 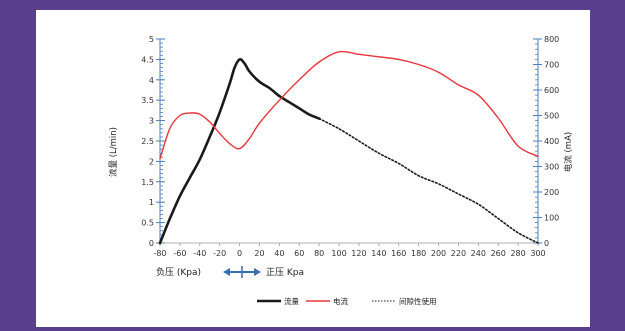 I want to click on y2-tick-label: 700, so click(x=551, y=65).